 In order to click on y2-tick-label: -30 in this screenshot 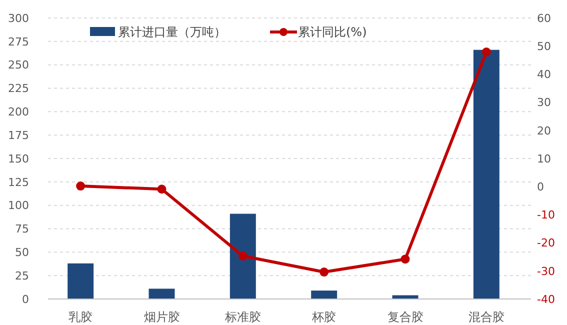, I will do `click(546, 271)`.